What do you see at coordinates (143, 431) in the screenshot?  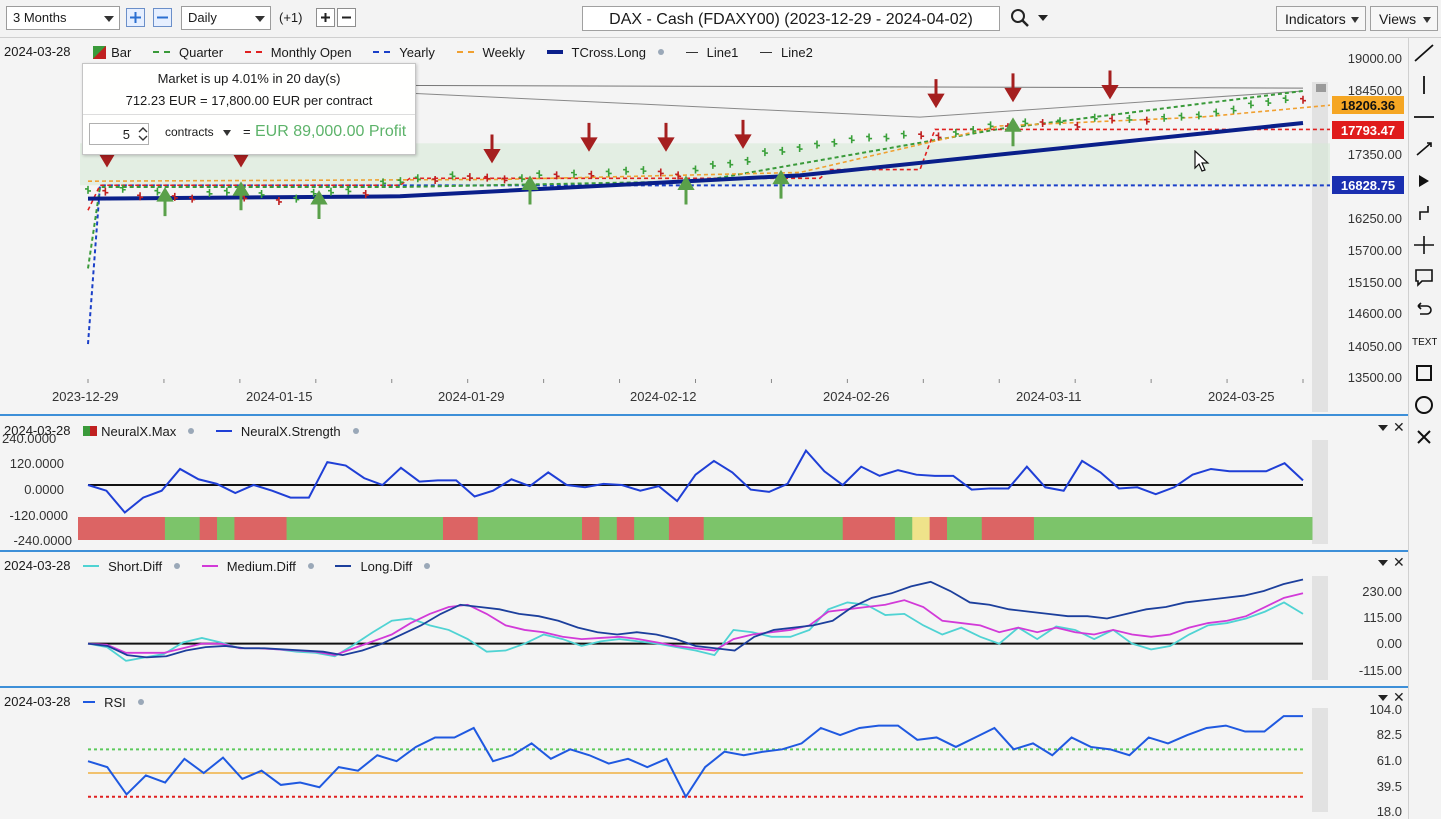 I see `legend-neural-max: NeuralX.Max` at bounding box center [143, 431].